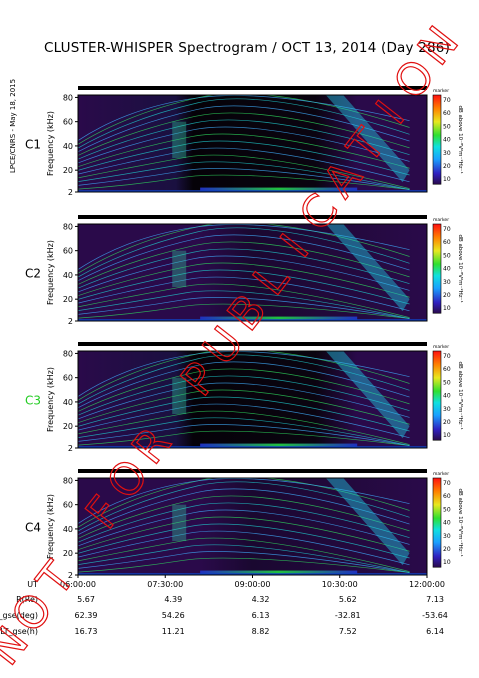 The height and width of the screenshot is (678, 479). Describe the element at coordinates (32, 584) in the screenshot. I see `x-axis-label: UT` at that location.